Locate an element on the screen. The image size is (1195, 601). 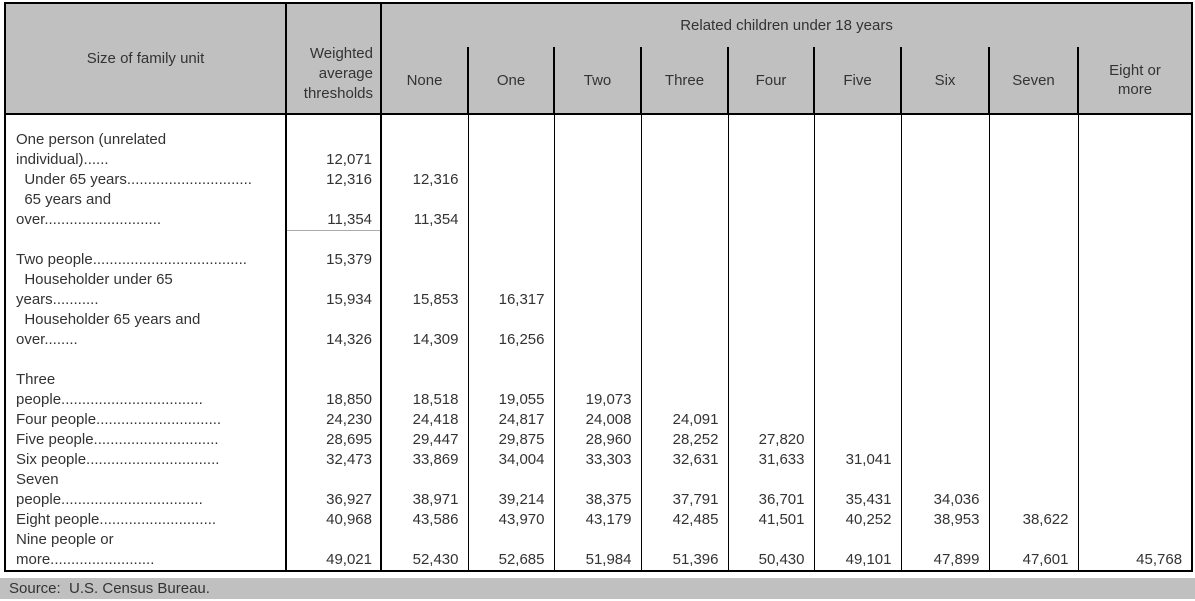
value-cell-five: 40,252 is located at coordinates (857, 520).